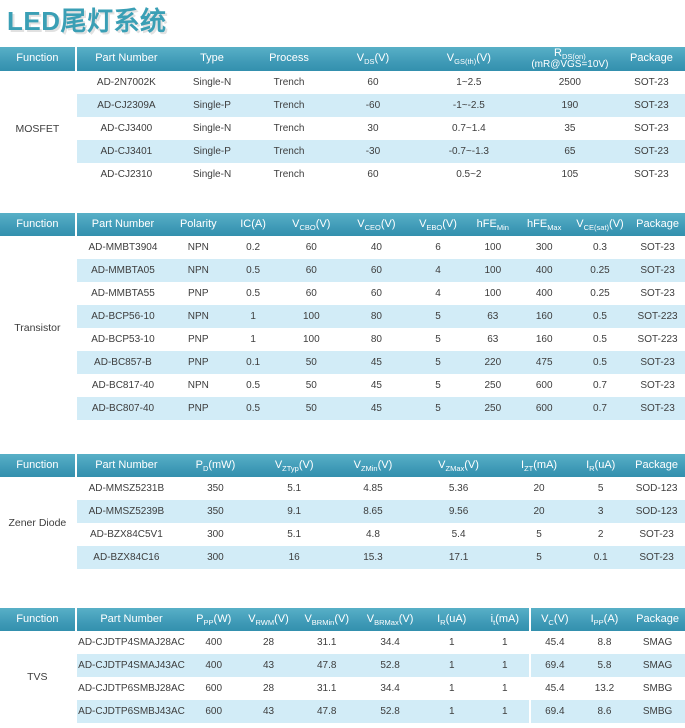  I want to click on value-cell: 31.1, so click(326, 689).